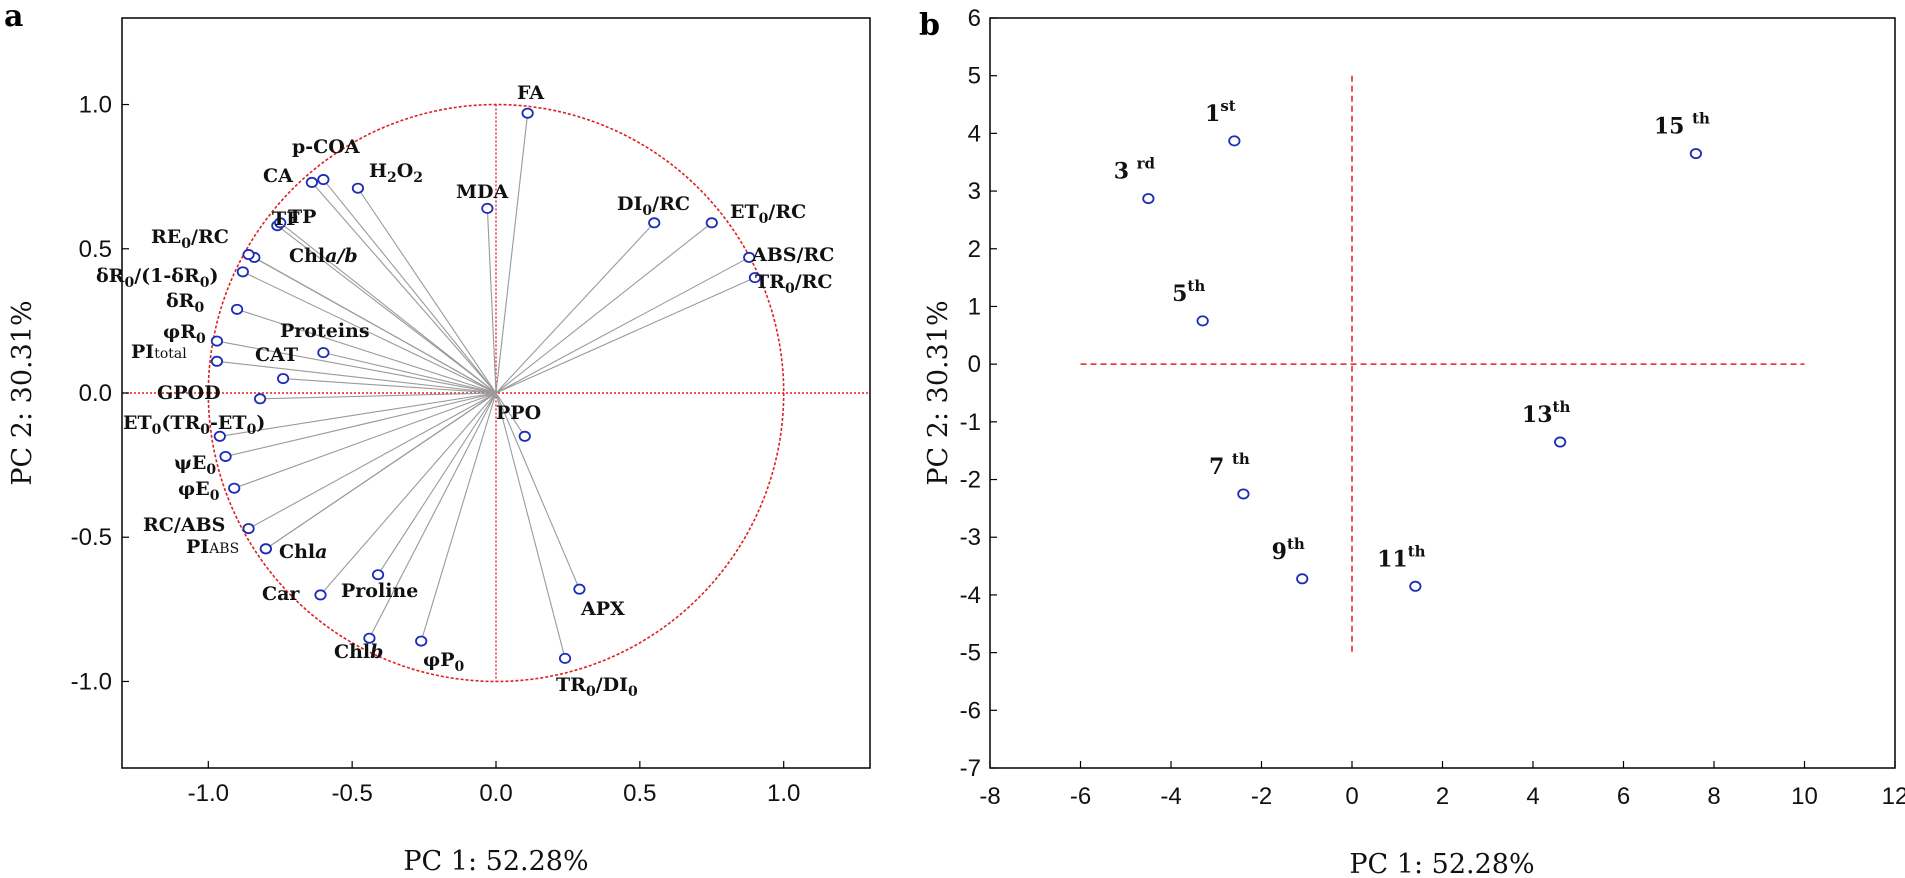 The image size is (1905, 878). I want to click on label-dr0-text: δR, so click(180, 301).